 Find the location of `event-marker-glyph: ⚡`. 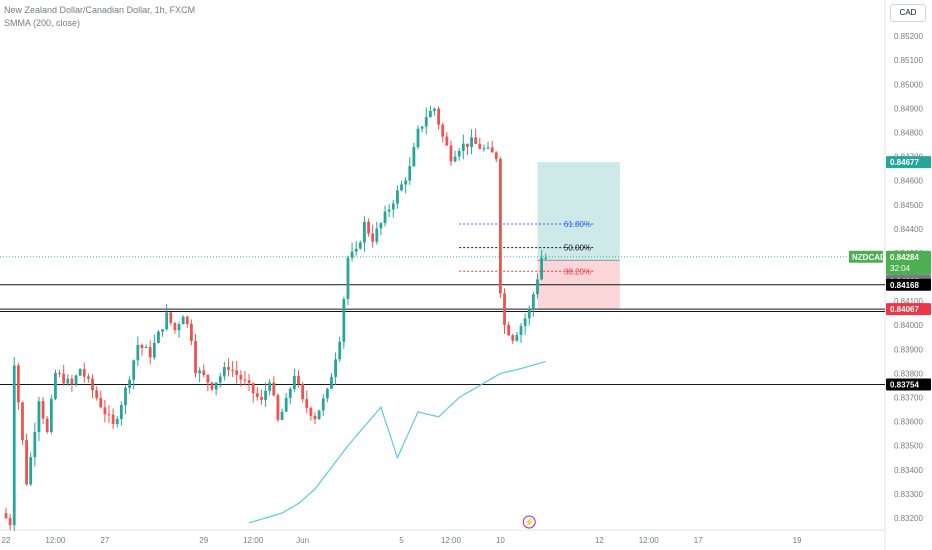

event-marker-glyph: ⚡ is located at coordinates (529, 522).